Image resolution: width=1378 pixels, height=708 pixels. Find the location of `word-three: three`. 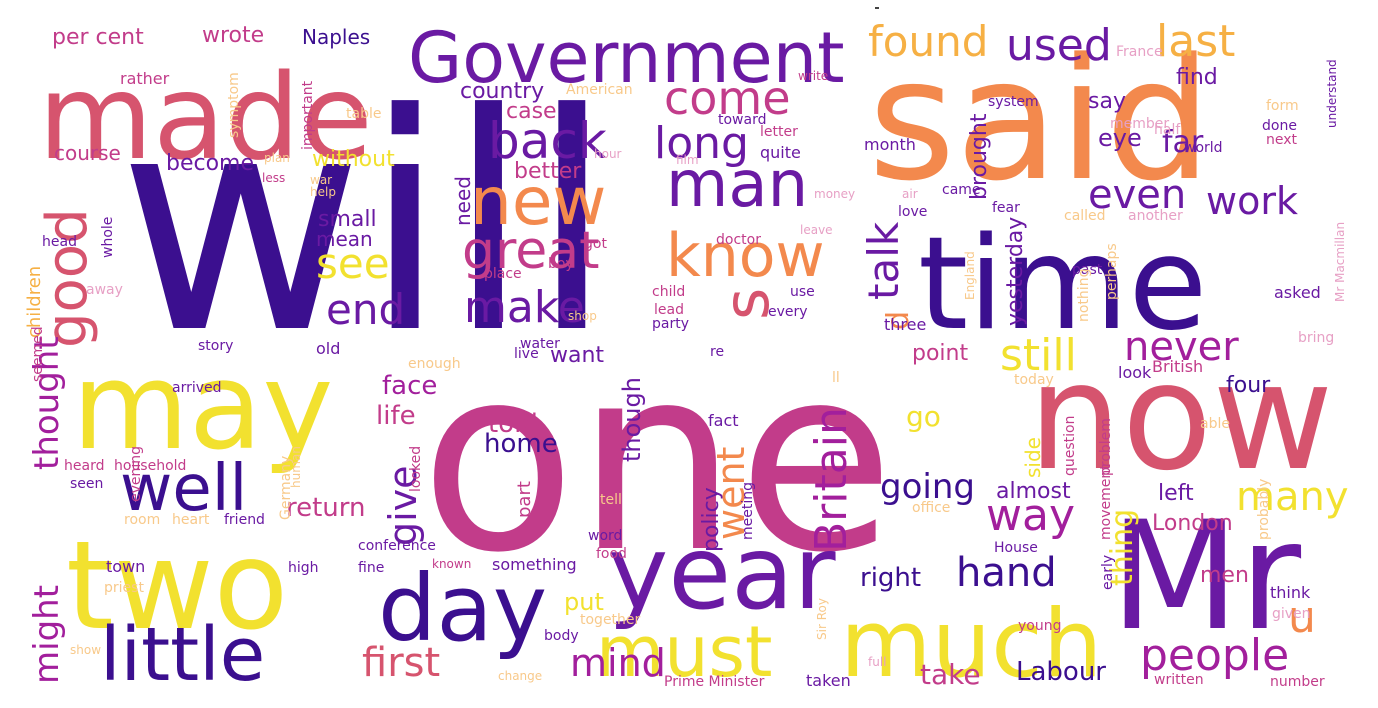

word-three: three is located at coordinates (905, 324).